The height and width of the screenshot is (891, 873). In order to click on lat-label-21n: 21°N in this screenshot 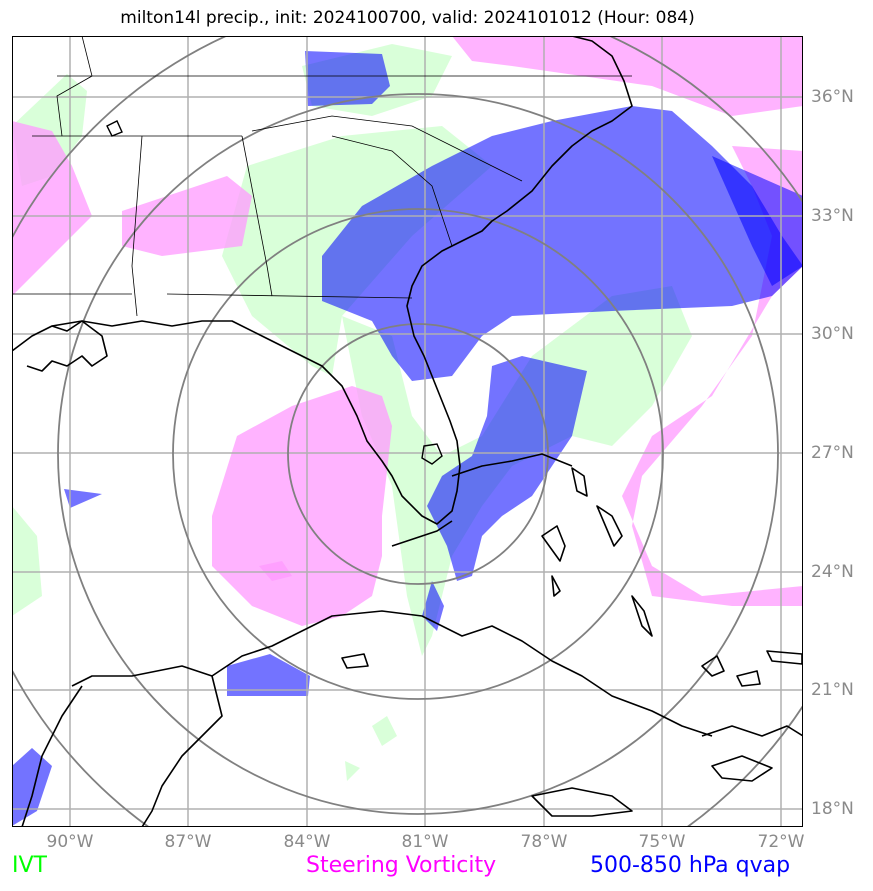, I will do `click(832, 690)`.